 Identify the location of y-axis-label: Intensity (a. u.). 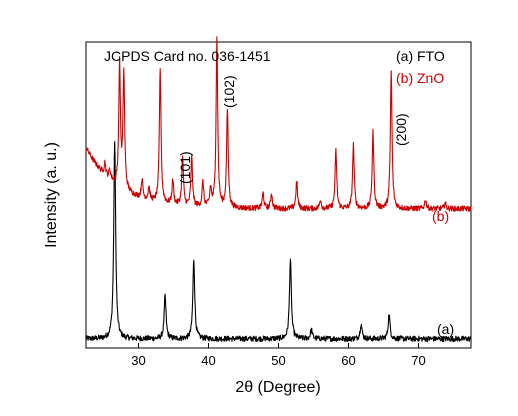
(51, 195).